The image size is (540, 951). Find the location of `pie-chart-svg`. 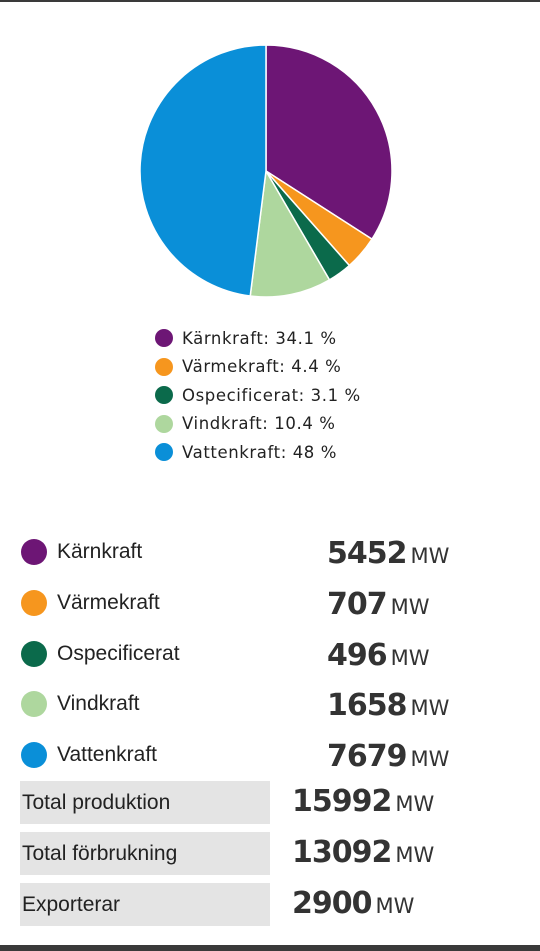

pie-chart-svg is located at coordinates (266, 171).